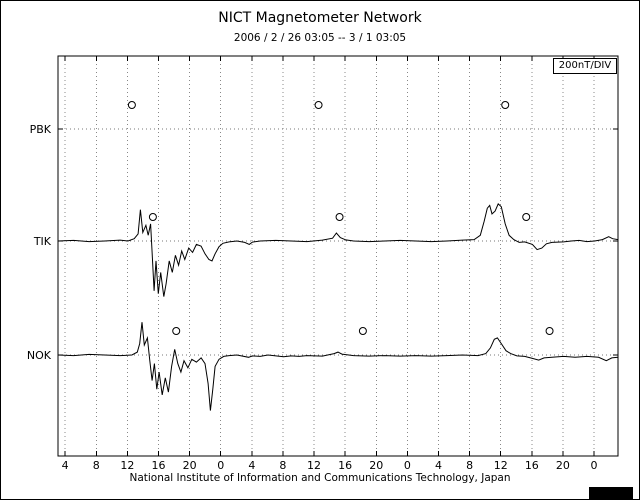  Describe the element at coordinates (320, 38) in the screenshot. I see `plot-date-range: 2006 / 2 / 26 03:05 -- 3 / 1 03:05` at that location.